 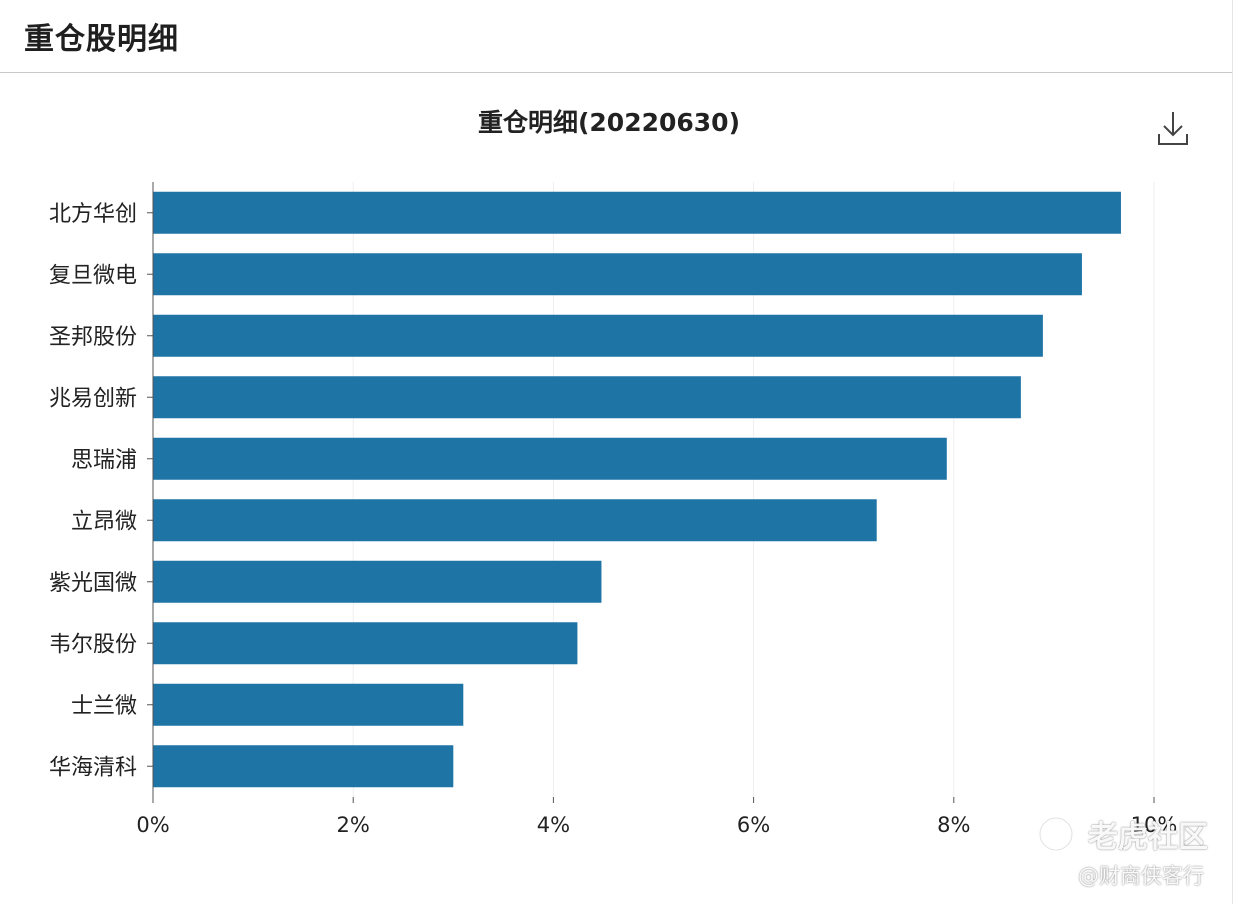 I want to click on x-tick-label: 2%, so click(x=353, y=825).